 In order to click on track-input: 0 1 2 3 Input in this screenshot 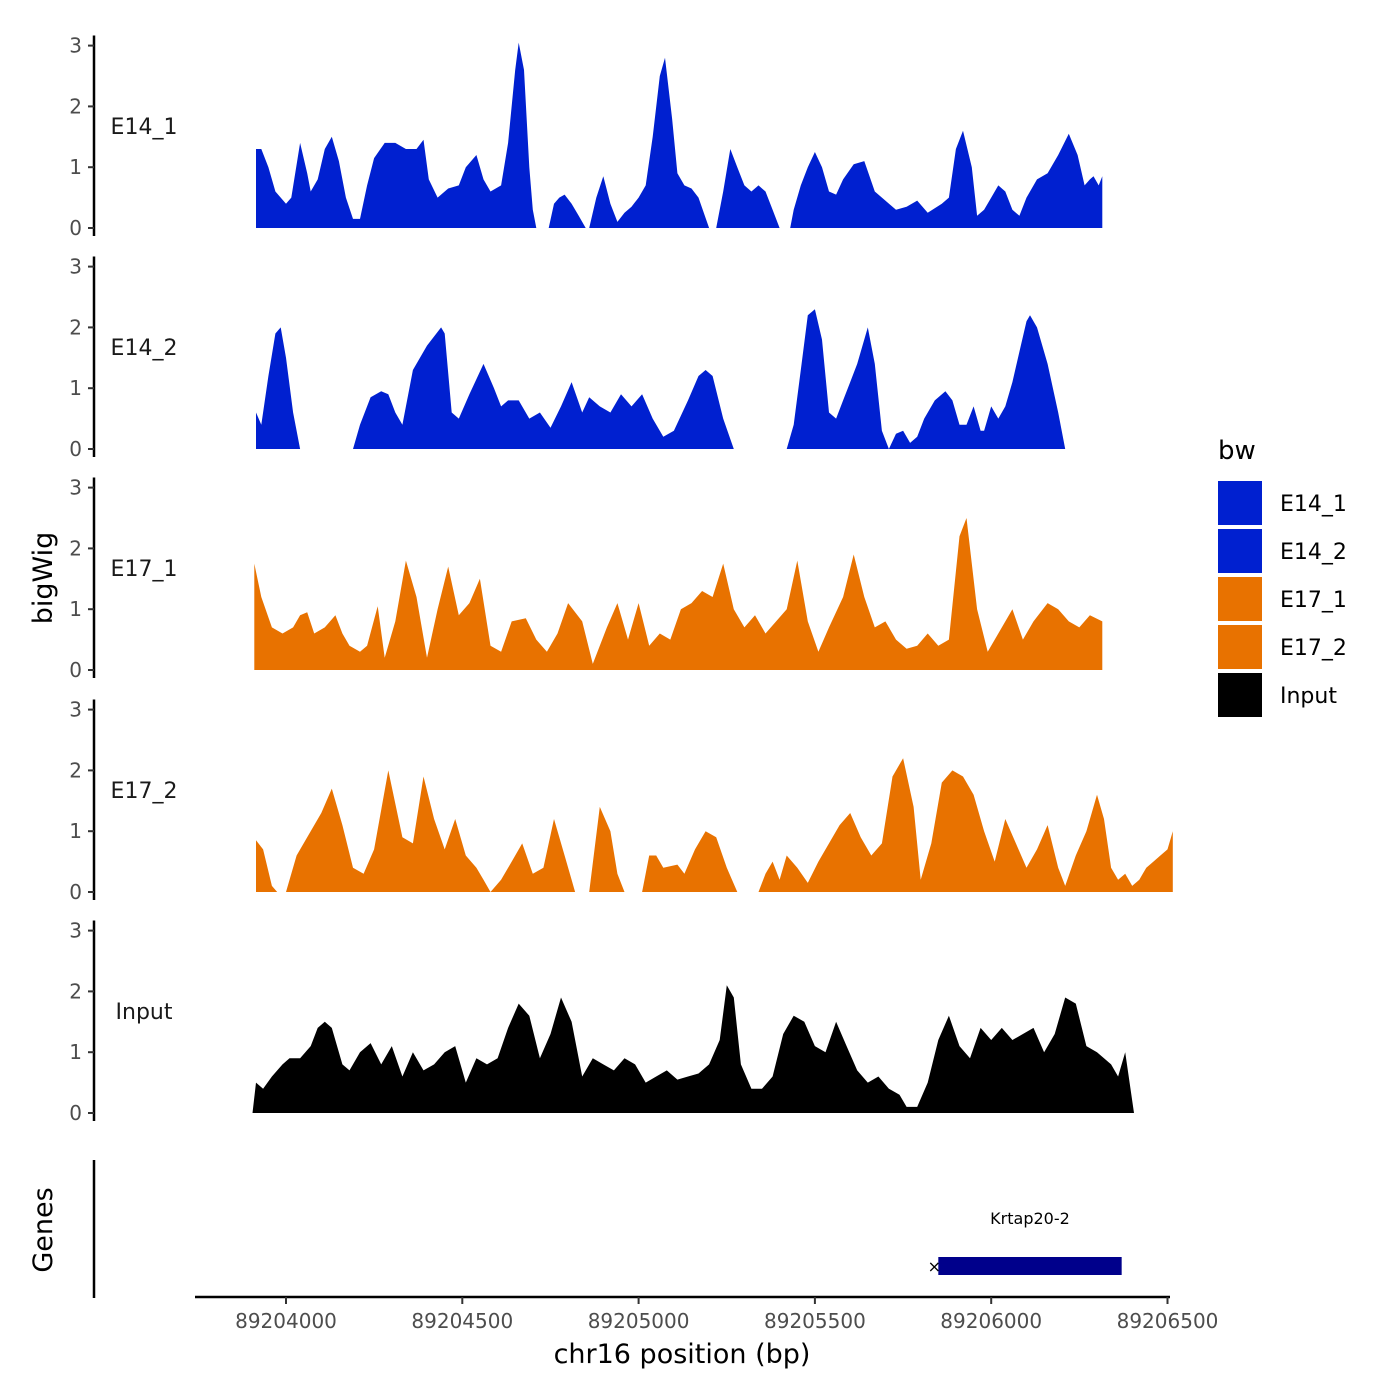, I will do `click(601, 1022)`.